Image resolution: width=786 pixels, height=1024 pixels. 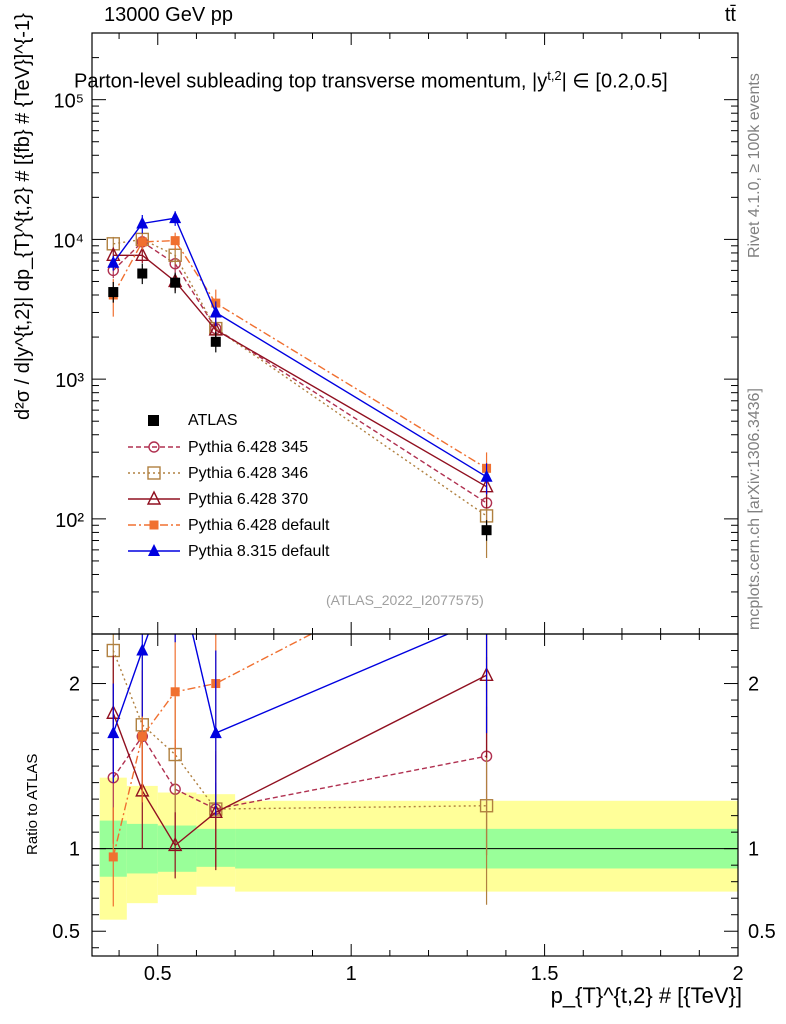 What do you see at coordinates (154, 473) in the screenshot?
I see `legend-marker-p346` at bounding box center [154, 473].